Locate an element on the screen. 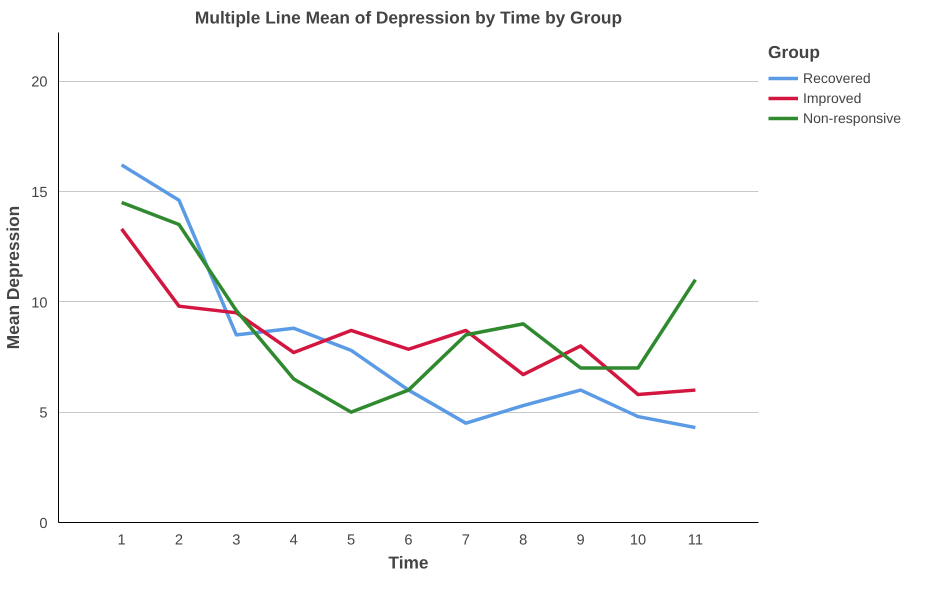 The image size is (947, 615). y-tick-label: 10 is located at coordinates (39, 303).